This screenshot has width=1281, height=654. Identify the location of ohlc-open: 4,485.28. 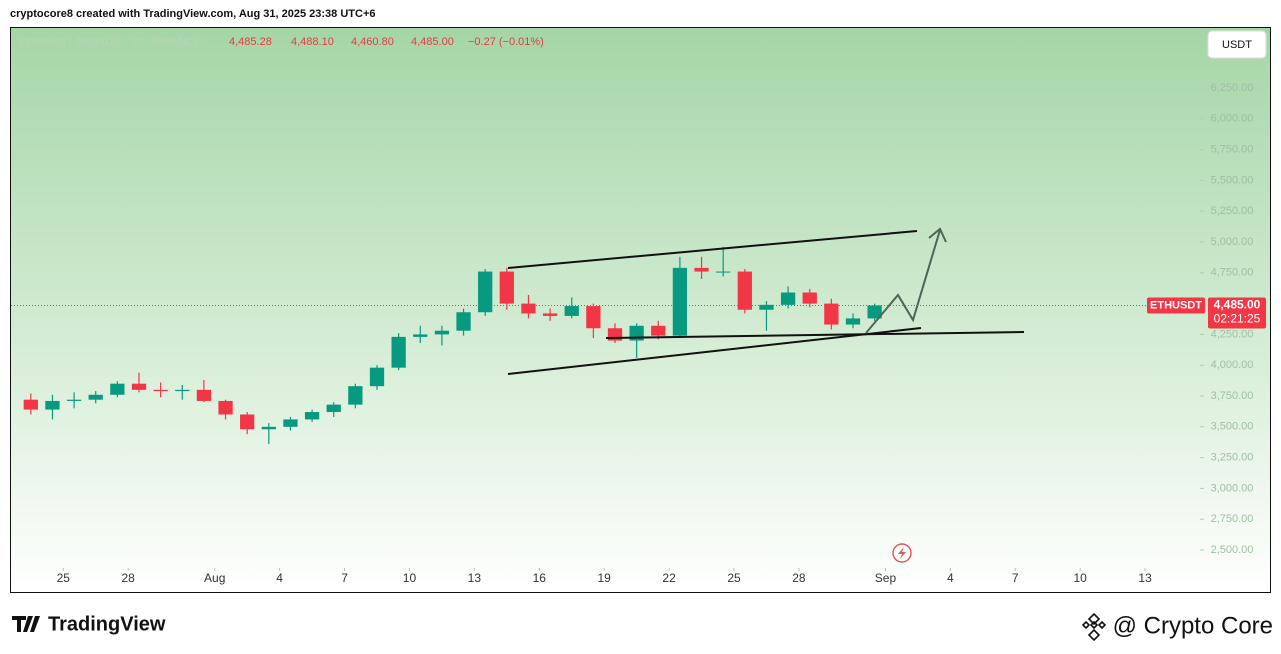
(250, 42).